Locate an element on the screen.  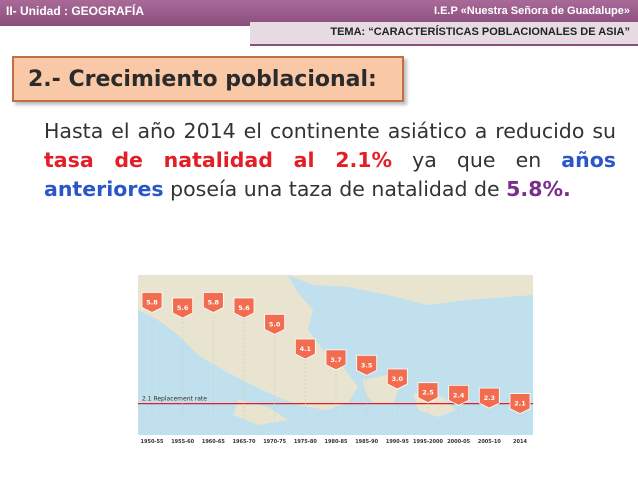
school-name: I.E.P «Nuestra Señora de Guadalupe» is located at coordinates (531, 11).